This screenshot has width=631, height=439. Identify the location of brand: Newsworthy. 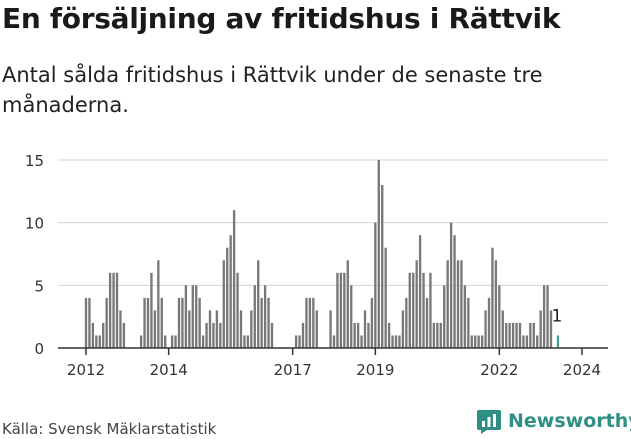
(553, 421).